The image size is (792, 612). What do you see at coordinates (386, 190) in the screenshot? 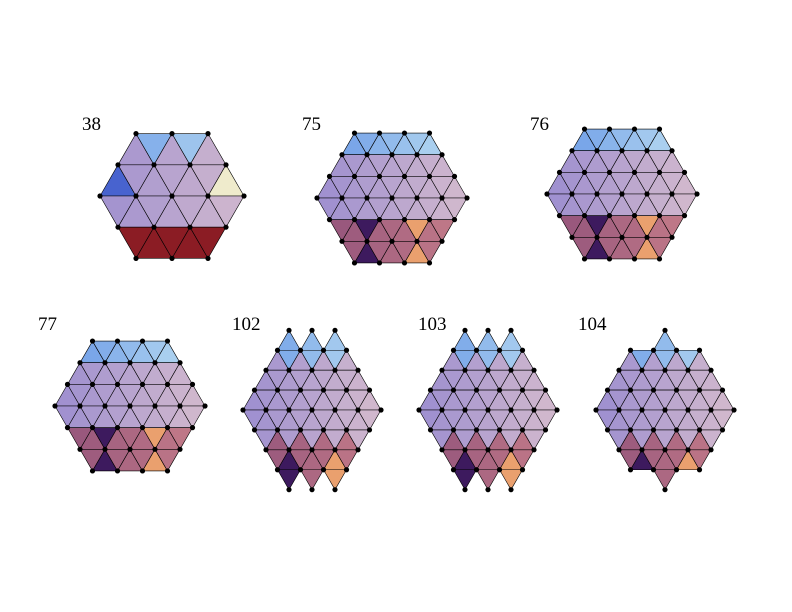
I see `cluster: 75` at bounding box center [386, 190].